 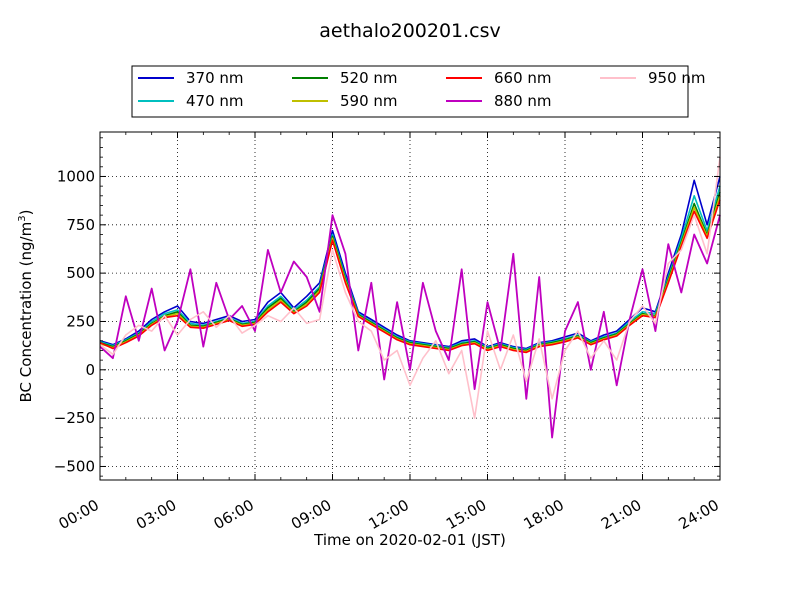 What do you see at coordinates (90, 370) in the screenshot?
I see `y-tick-label: 0` at bounding box center [90, 370].